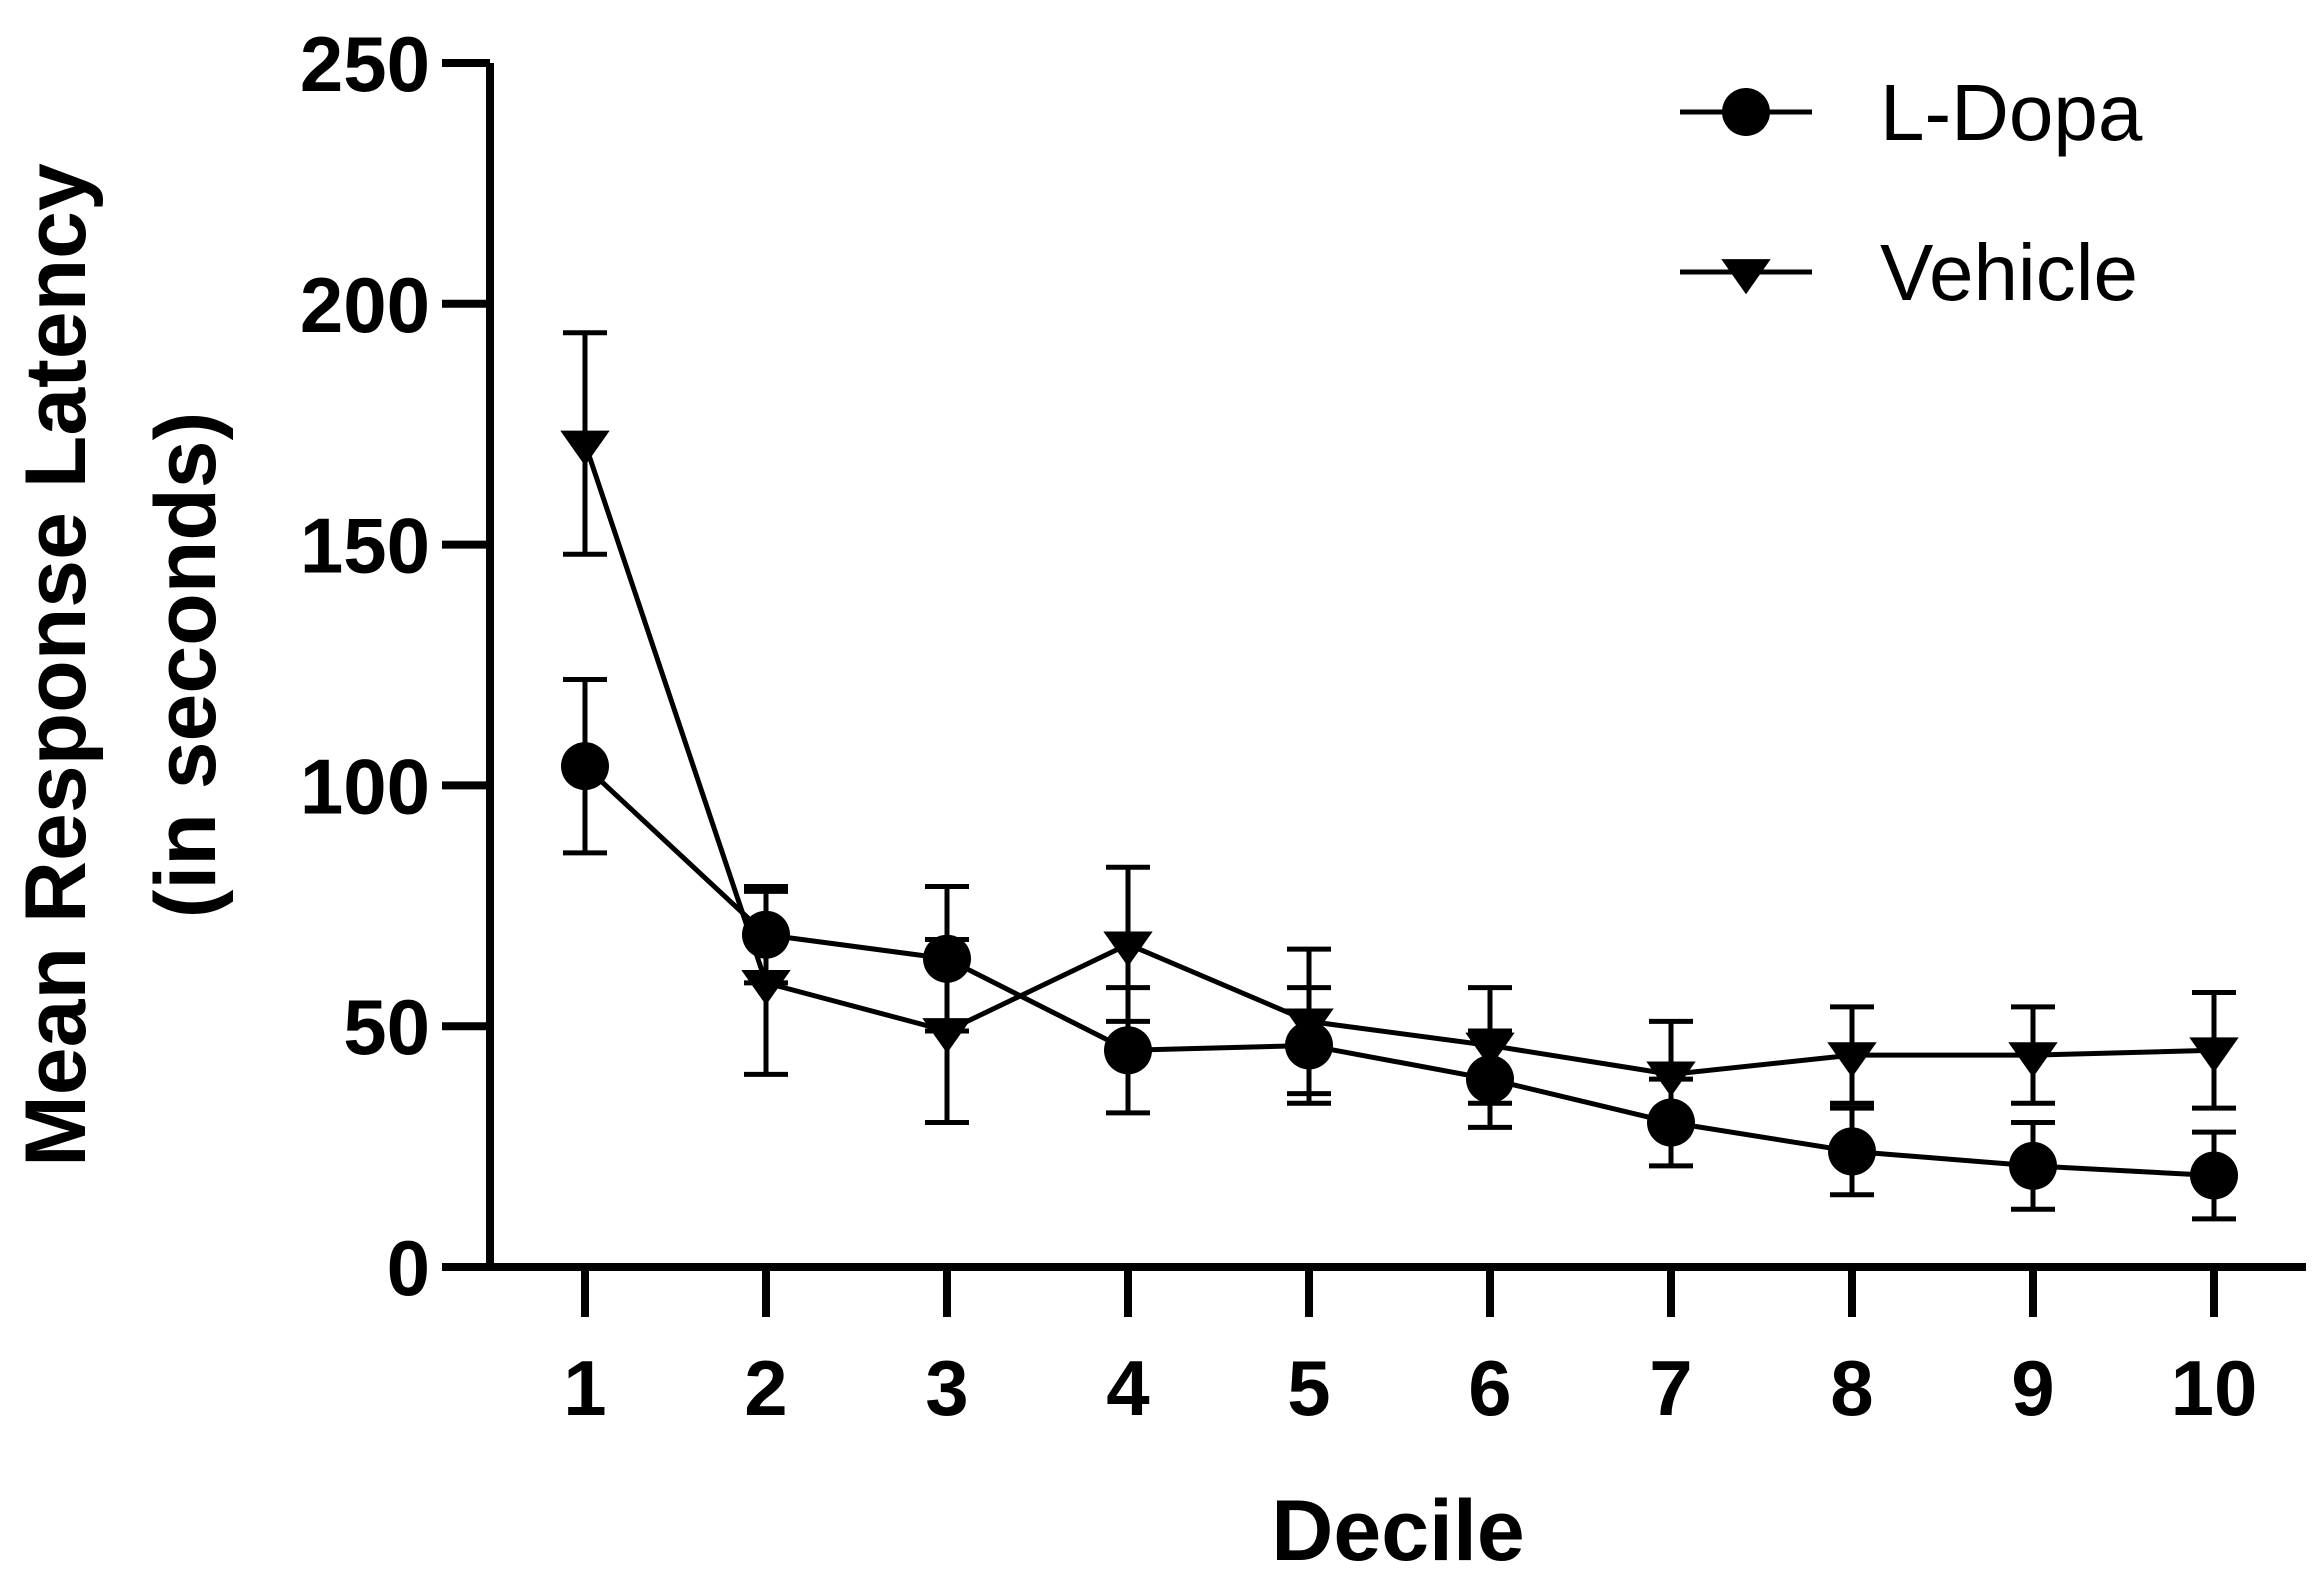 Image resolution: width=2321 pixels, height=1581 pixels. What do you see at coordinates (56, 665) in the screenshot?
I see `y-axis-title-line-1: Mean Response Latency` at bounding box center [56, 665].